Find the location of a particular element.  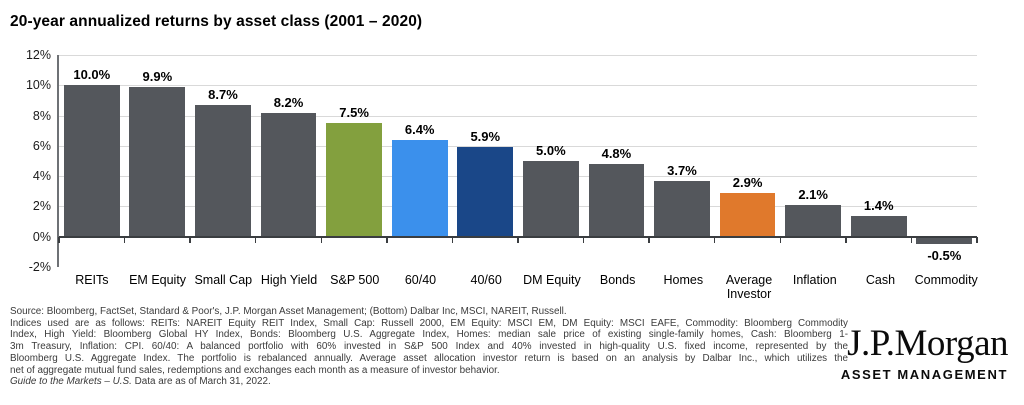

bar-column-s-p-500: 7.5% is located at coordinates (354, 161).